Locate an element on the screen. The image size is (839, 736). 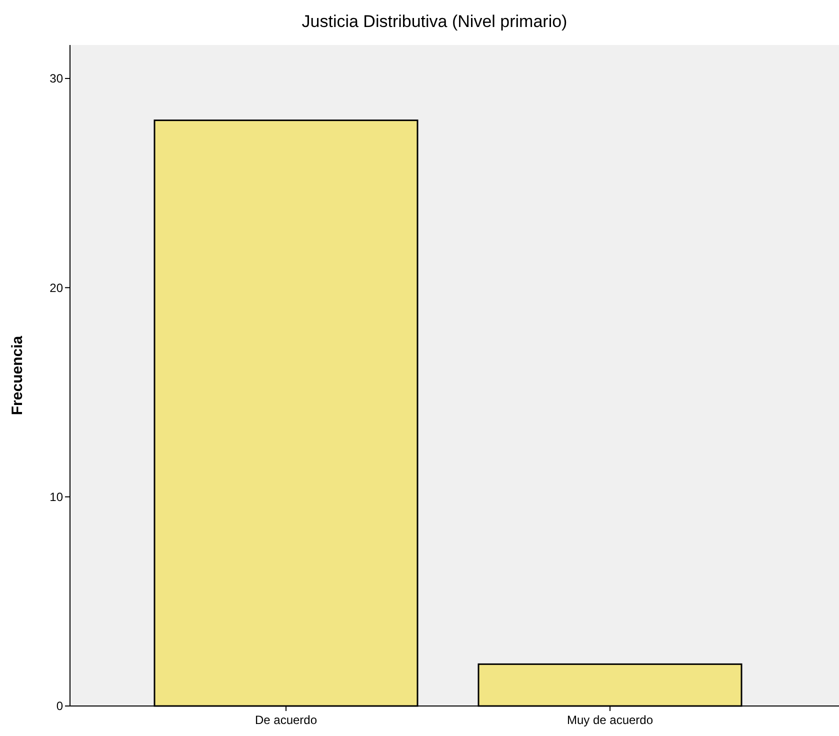
y-tick-label: 20 is located at coordinates (57, 287).